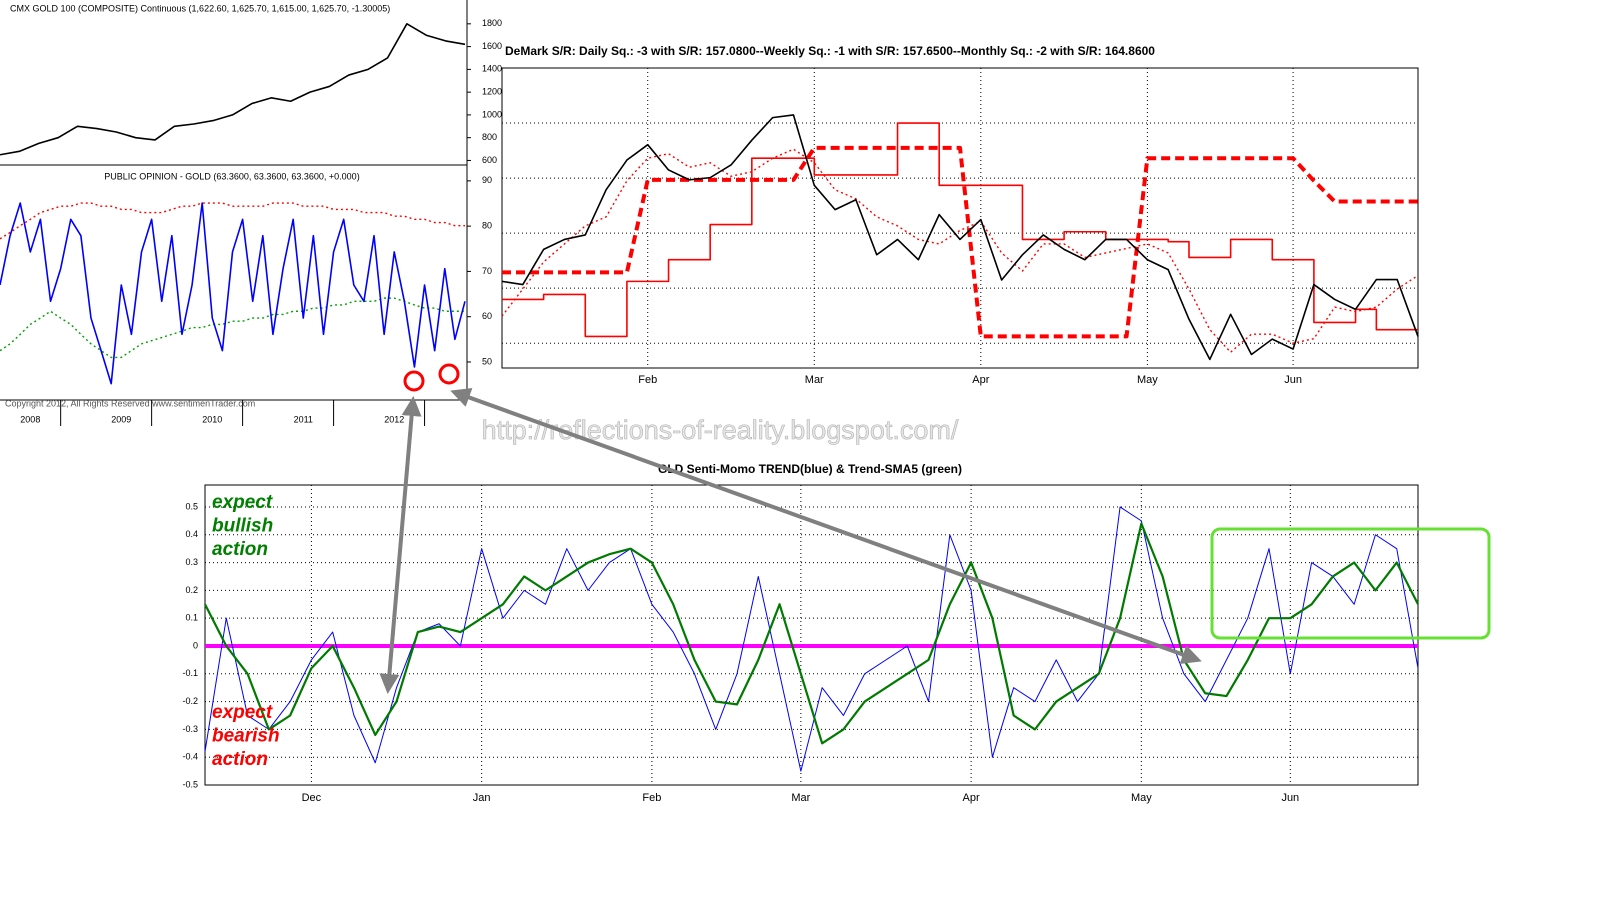  What do you see at coordinates (191, 618) in the screenshot?
I see `y-tick-label: 0.1` at bounding box center [191, 618].